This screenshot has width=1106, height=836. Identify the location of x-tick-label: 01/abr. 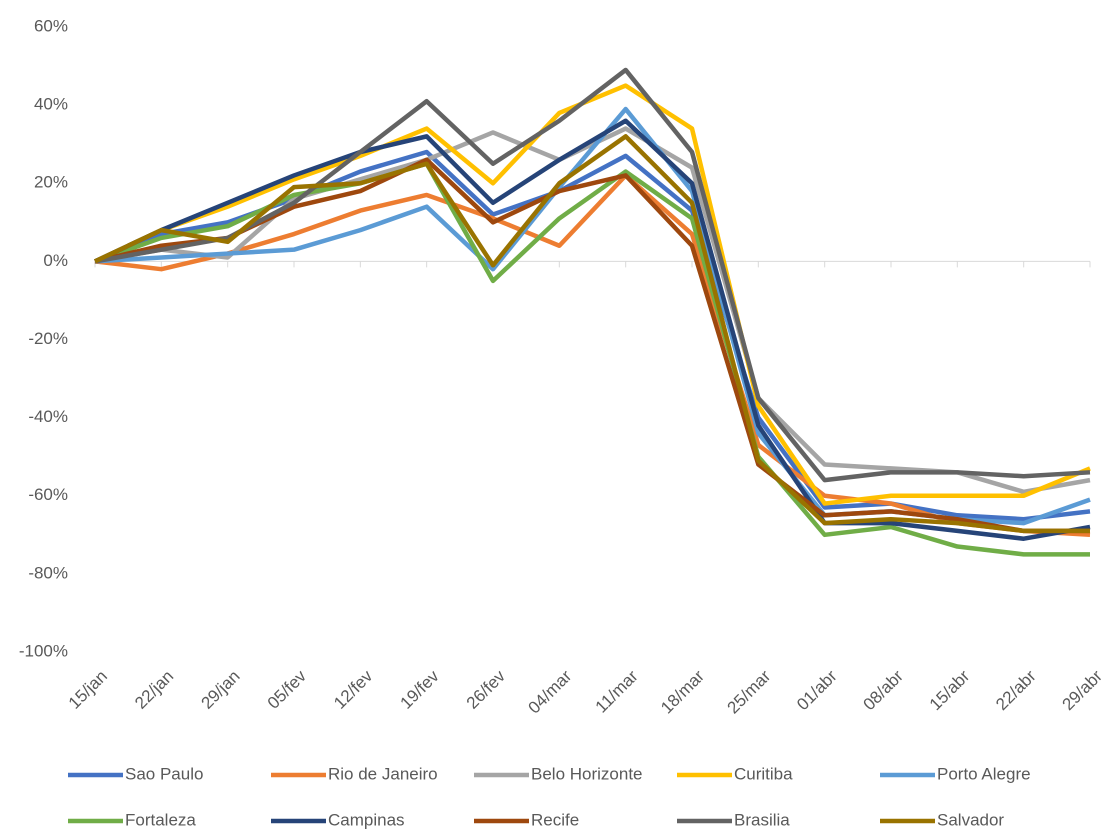
(817, 690).